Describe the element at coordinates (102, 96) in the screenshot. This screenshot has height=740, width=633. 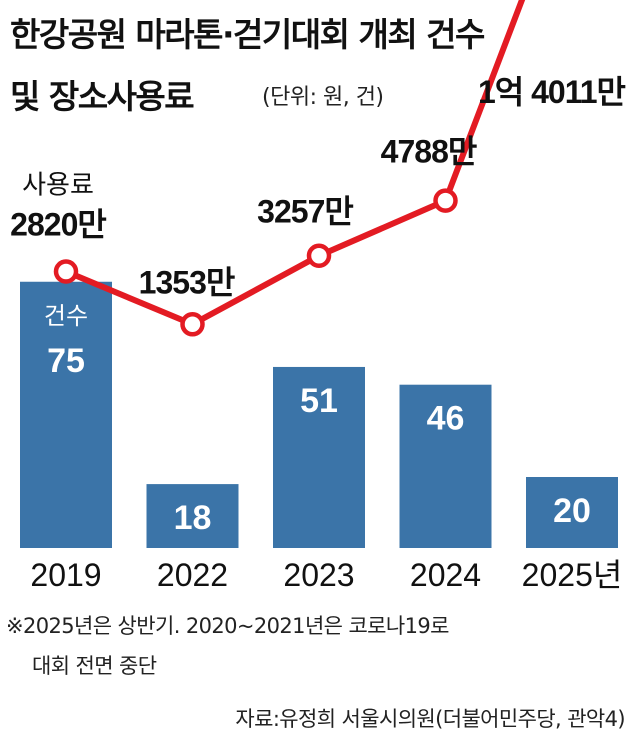
I see `chart-title-line-2: 및 장소사용료` at that location.